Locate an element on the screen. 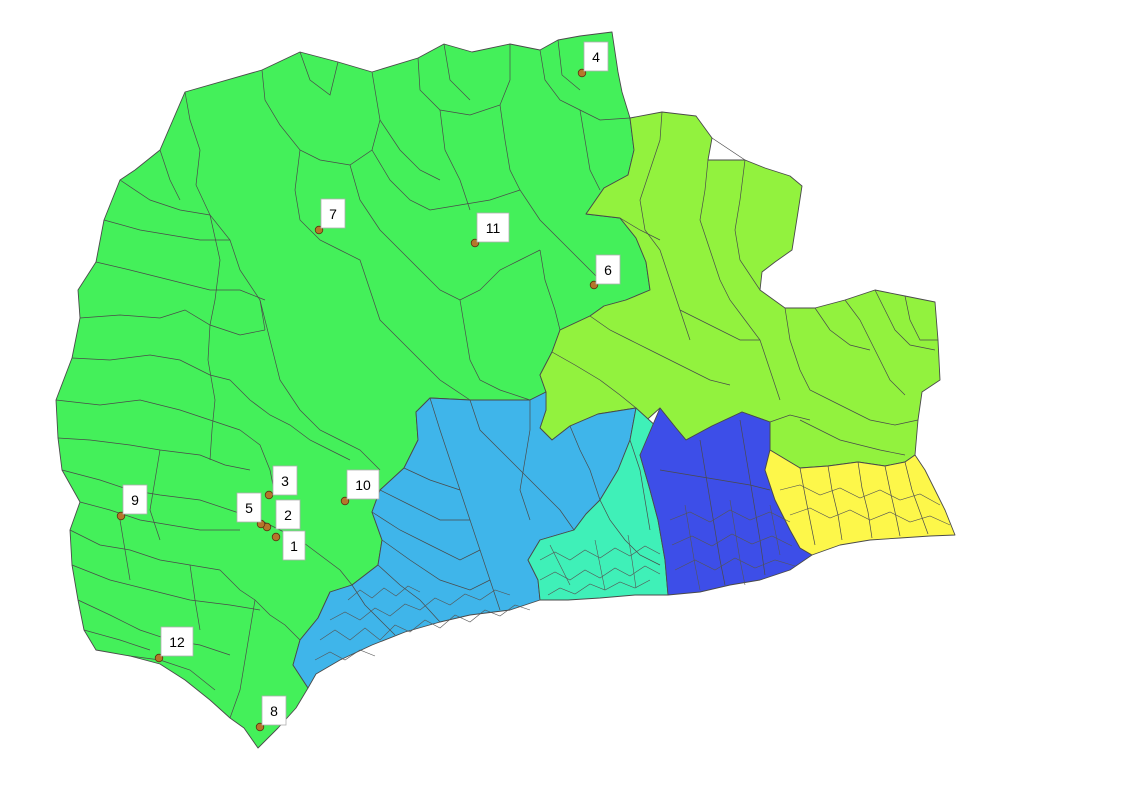 The image size is (1122, 794). svg-text: 10 is located at coordinates (363, 485).